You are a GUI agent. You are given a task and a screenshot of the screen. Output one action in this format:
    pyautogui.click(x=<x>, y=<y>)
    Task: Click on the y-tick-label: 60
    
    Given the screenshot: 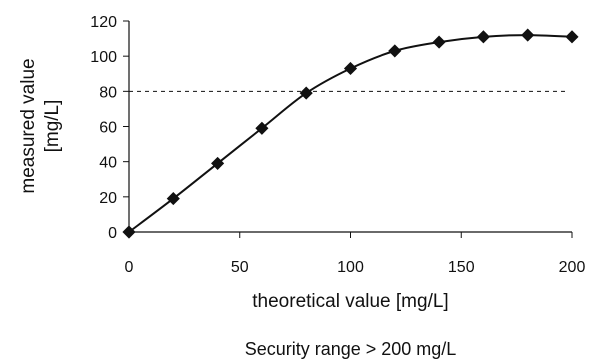 What is the action you would take?
    pyautogui.click(x=108, y=128)
    